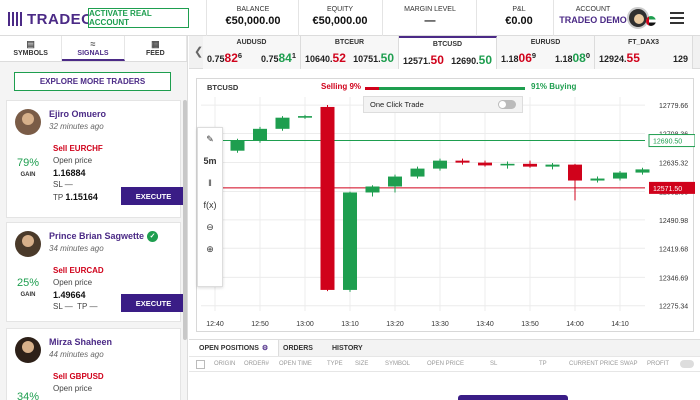 The height and width of the screenshot is (400, 700). I want to click on tab-signals: ≈ SIGNALS, so click(93, 48).